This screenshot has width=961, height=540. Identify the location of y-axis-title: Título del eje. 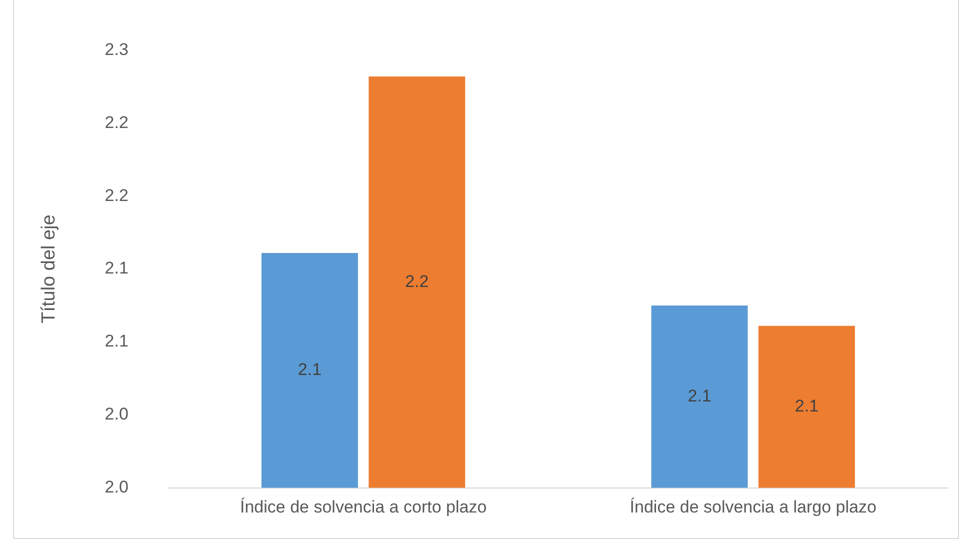
(49, 269).